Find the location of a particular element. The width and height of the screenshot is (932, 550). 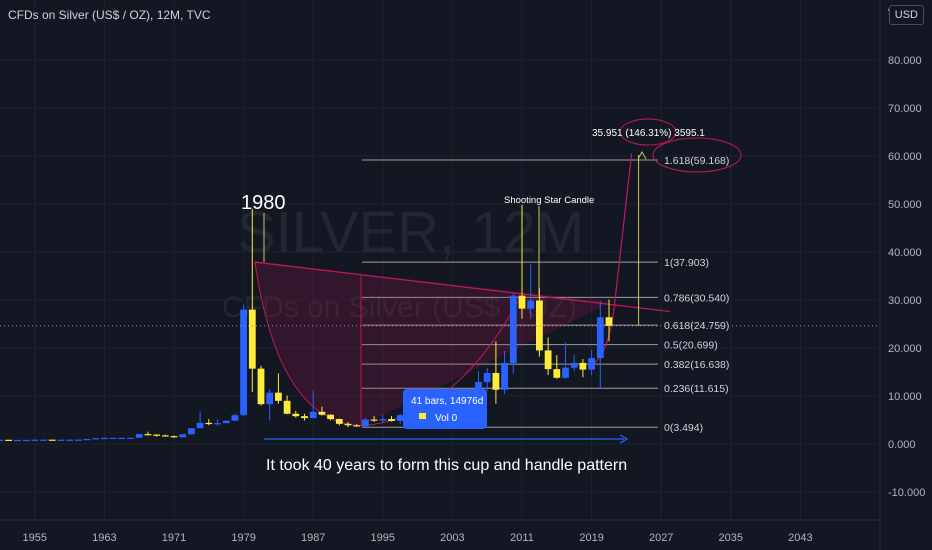

fib-level-label: 0.5(20.699) is located at coordinates (691, 346).